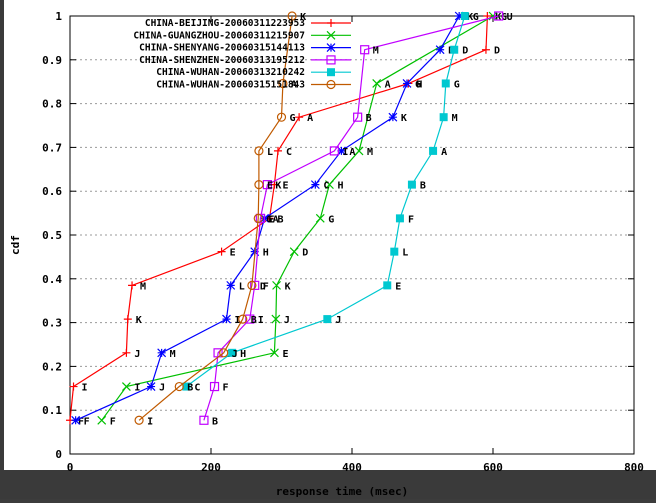 The width and height of the screenshot is (656, 503). What do you see at coordinates (150, 421) in the screenshot?
I see `point-label: I` at bounding box center [150, 421].